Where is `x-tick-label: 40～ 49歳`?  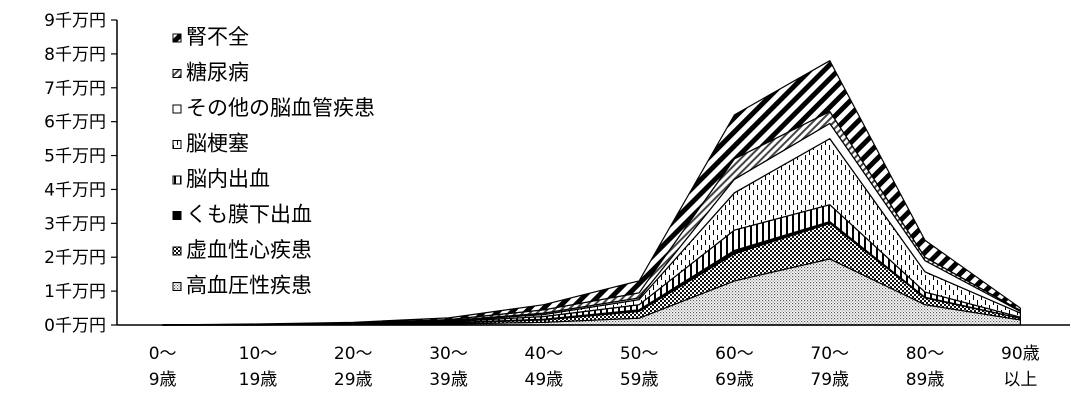 x-tick-label: 40～ 49歳 is located at coordinates (544, 367).